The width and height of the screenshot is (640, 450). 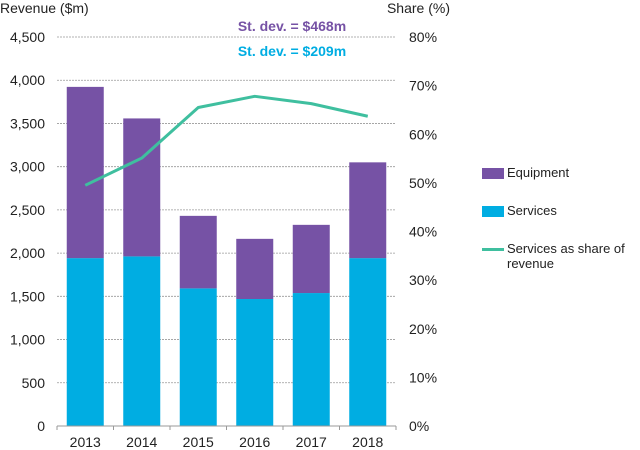 What do you see at coordinates (423, 134) in the screenshot?
I see `y-right-tick-label: 60%` at bounding box center [423, 134].